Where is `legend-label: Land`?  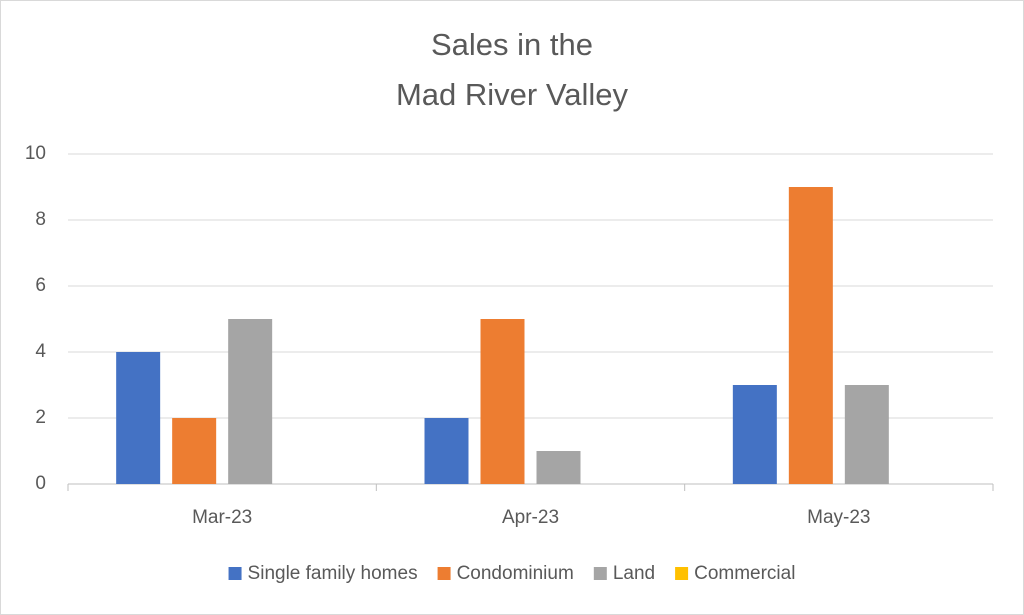 legend-label: Land is located at coordinates (634, 573).